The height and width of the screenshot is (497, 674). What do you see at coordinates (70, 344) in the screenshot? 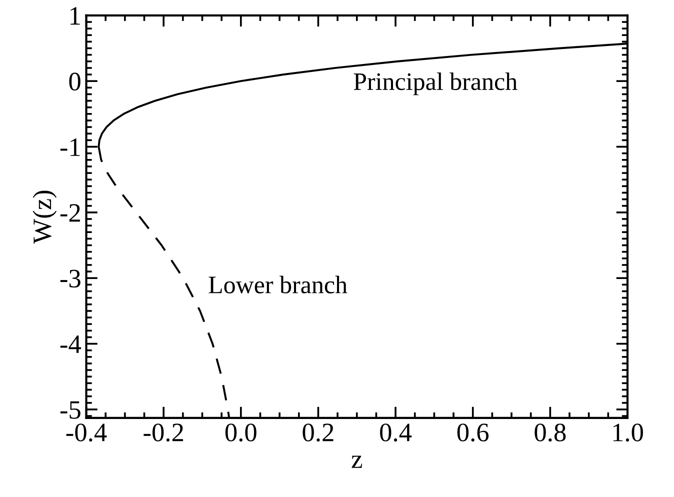
I see `y-tick-label: -4` at bounding box center [70, 344].